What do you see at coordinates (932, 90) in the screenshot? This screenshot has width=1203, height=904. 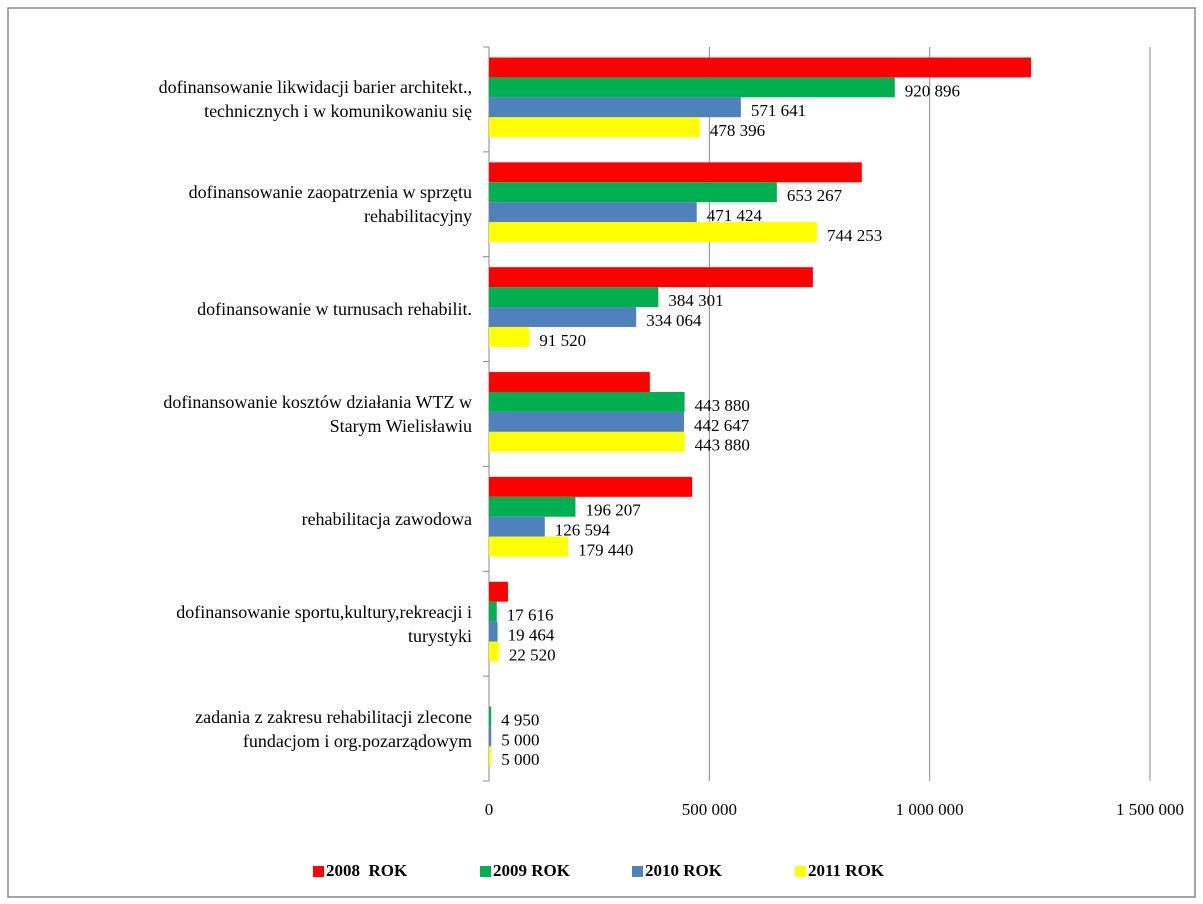 I see `data-label: 920 896` at bounding box center [932, 90].